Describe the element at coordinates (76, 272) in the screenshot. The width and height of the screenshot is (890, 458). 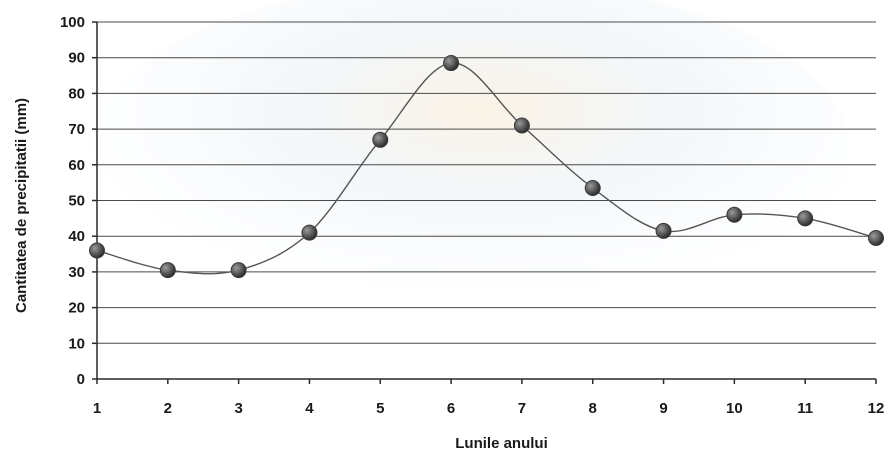
I see `y-tick-label-30: 30` at that location.